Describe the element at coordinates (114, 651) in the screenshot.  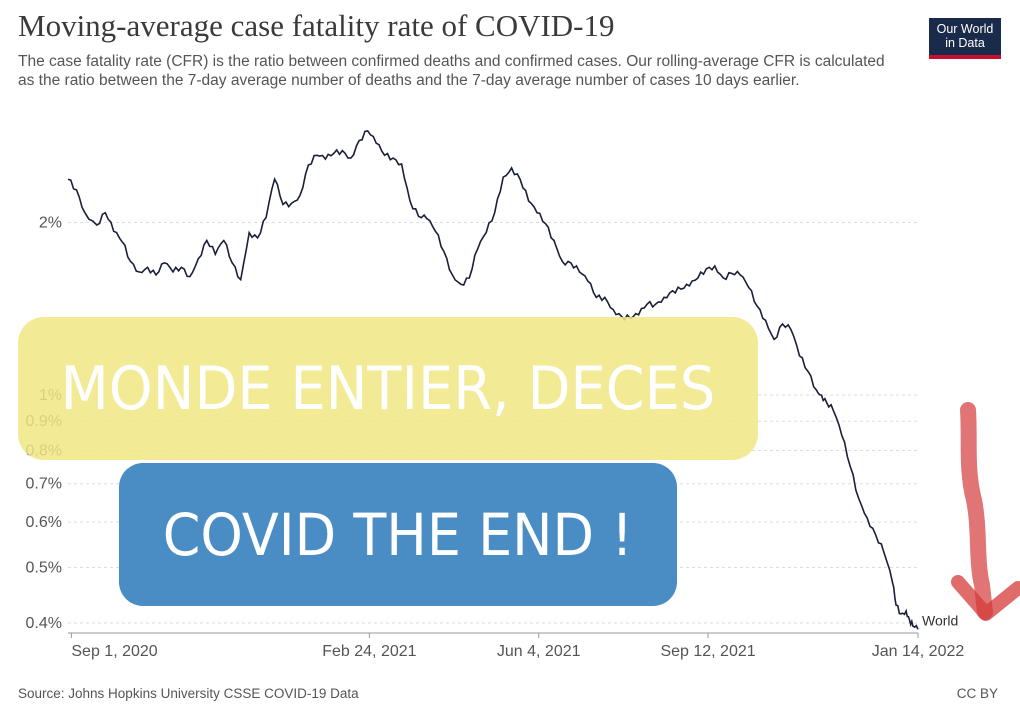
I see `x-tick-label: Sep 1, 2020` at that location.